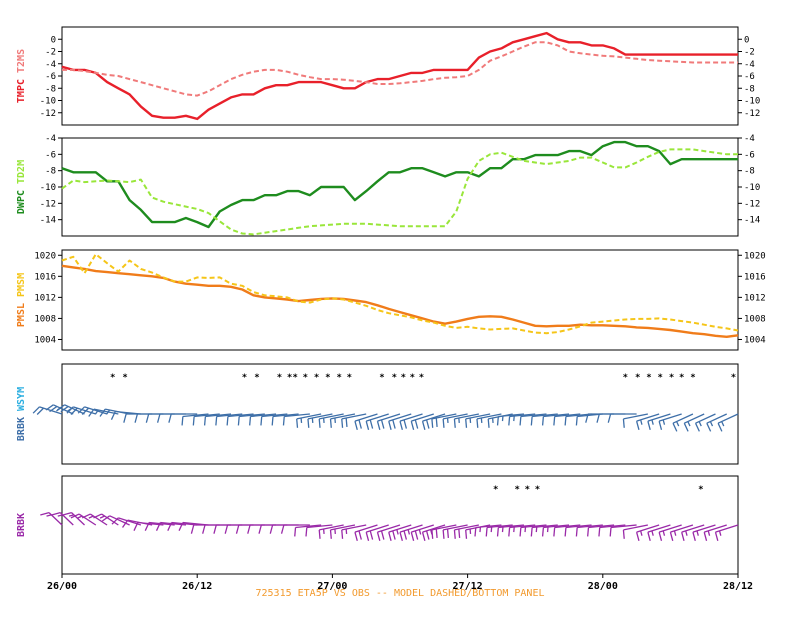 The image size is (800, 622). I want to click on y-tick-label-left: -12, so click(48, 114).